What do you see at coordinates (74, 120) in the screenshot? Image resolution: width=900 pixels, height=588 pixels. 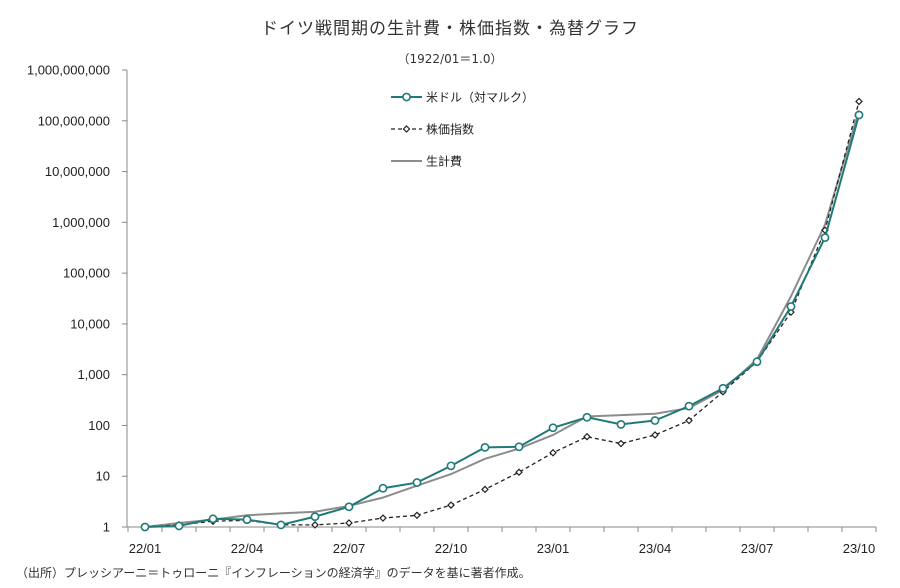 I see `y-tick-label: 100,000,000` at bounding box center [74, 120].